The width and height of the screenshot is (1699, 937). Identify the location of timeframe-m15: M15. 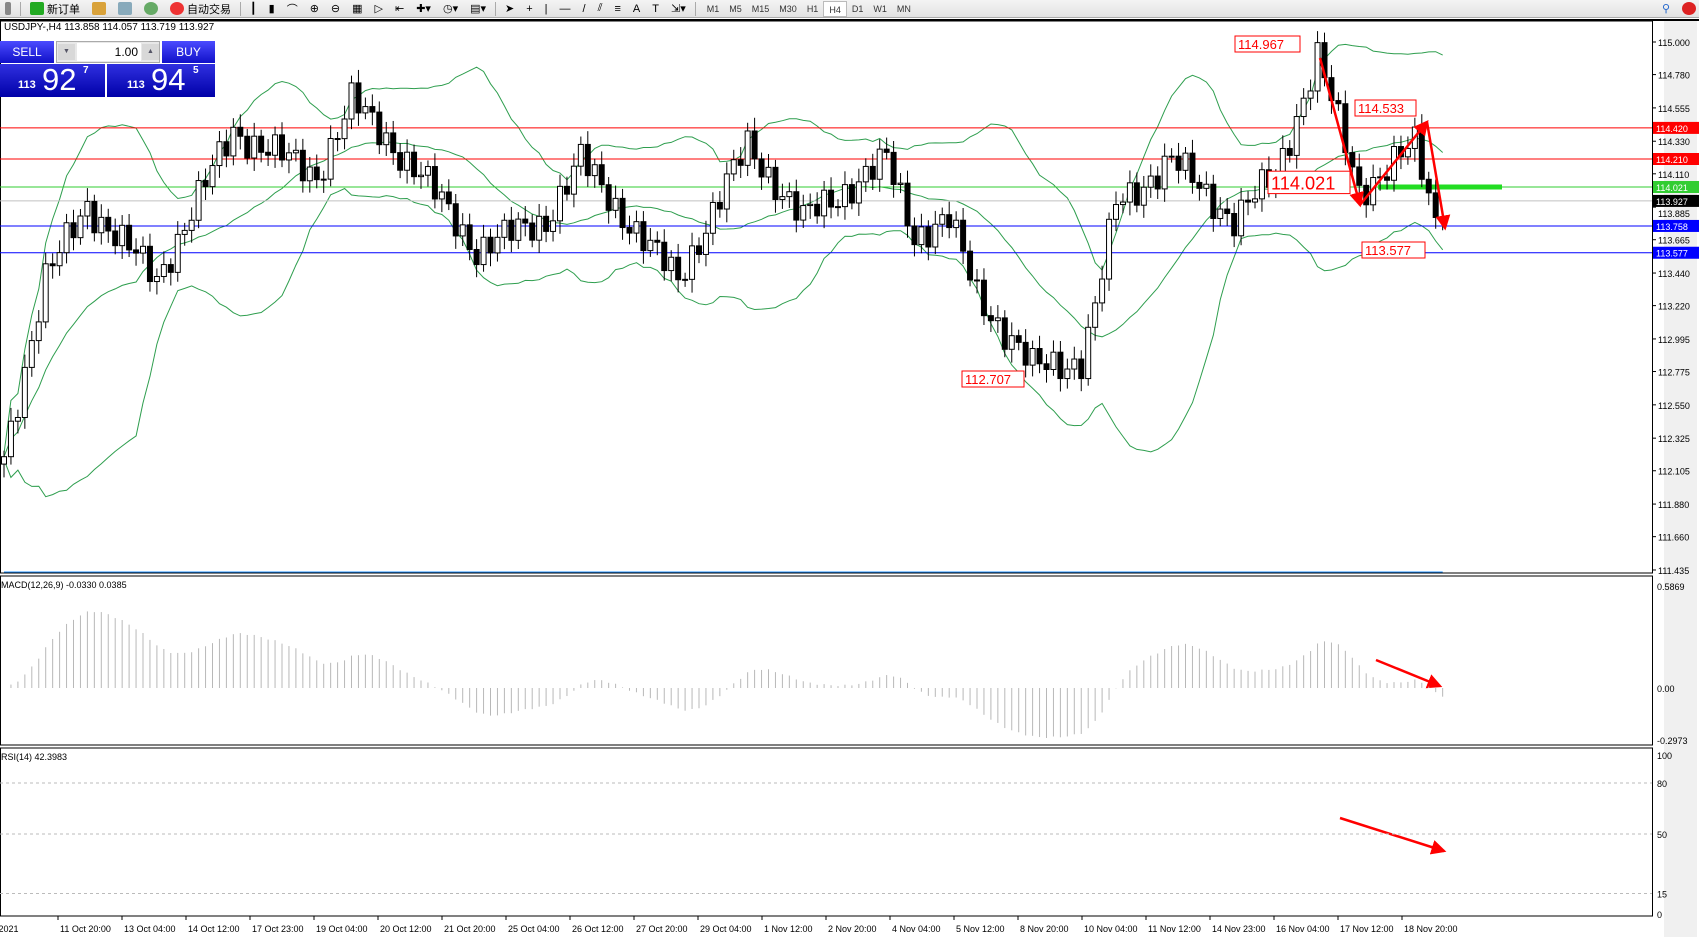
(760, 8).